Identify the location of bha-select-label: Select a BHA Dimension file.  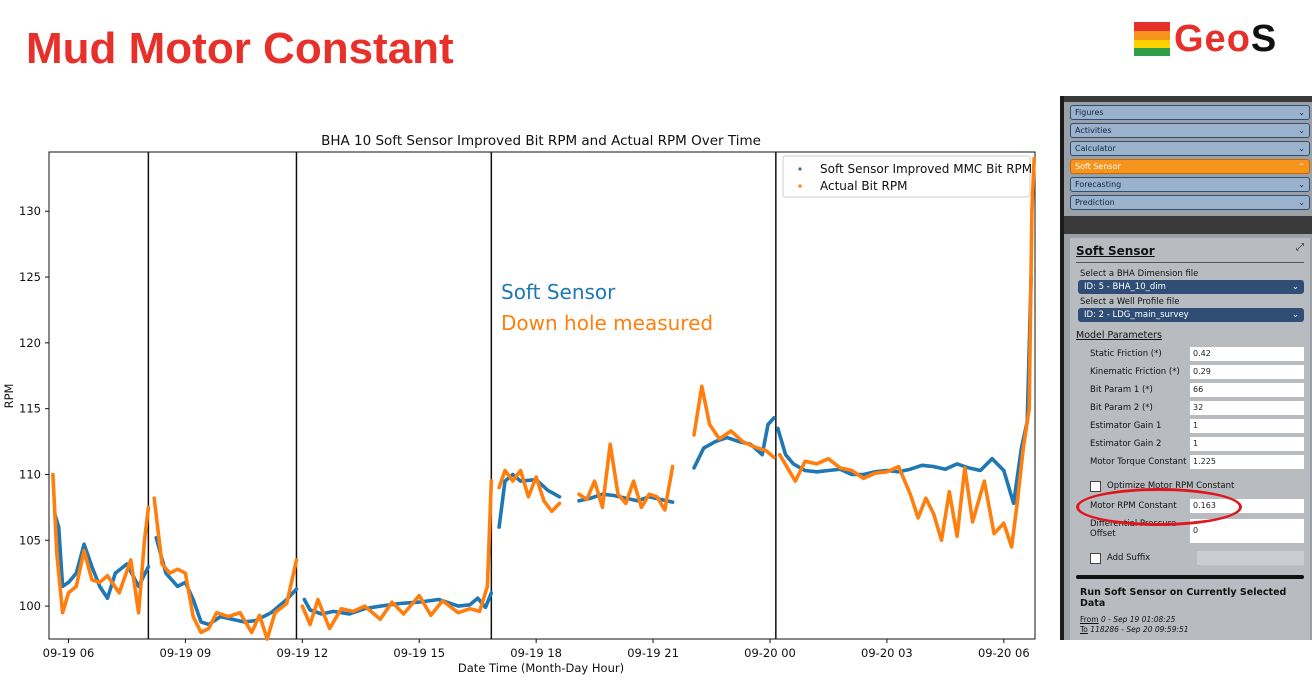
(1139, 274).